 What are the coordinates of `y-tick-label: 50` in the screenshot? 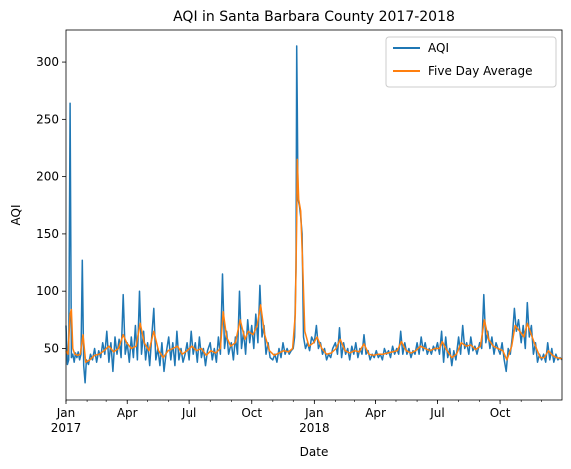 It's located at (51, 348).